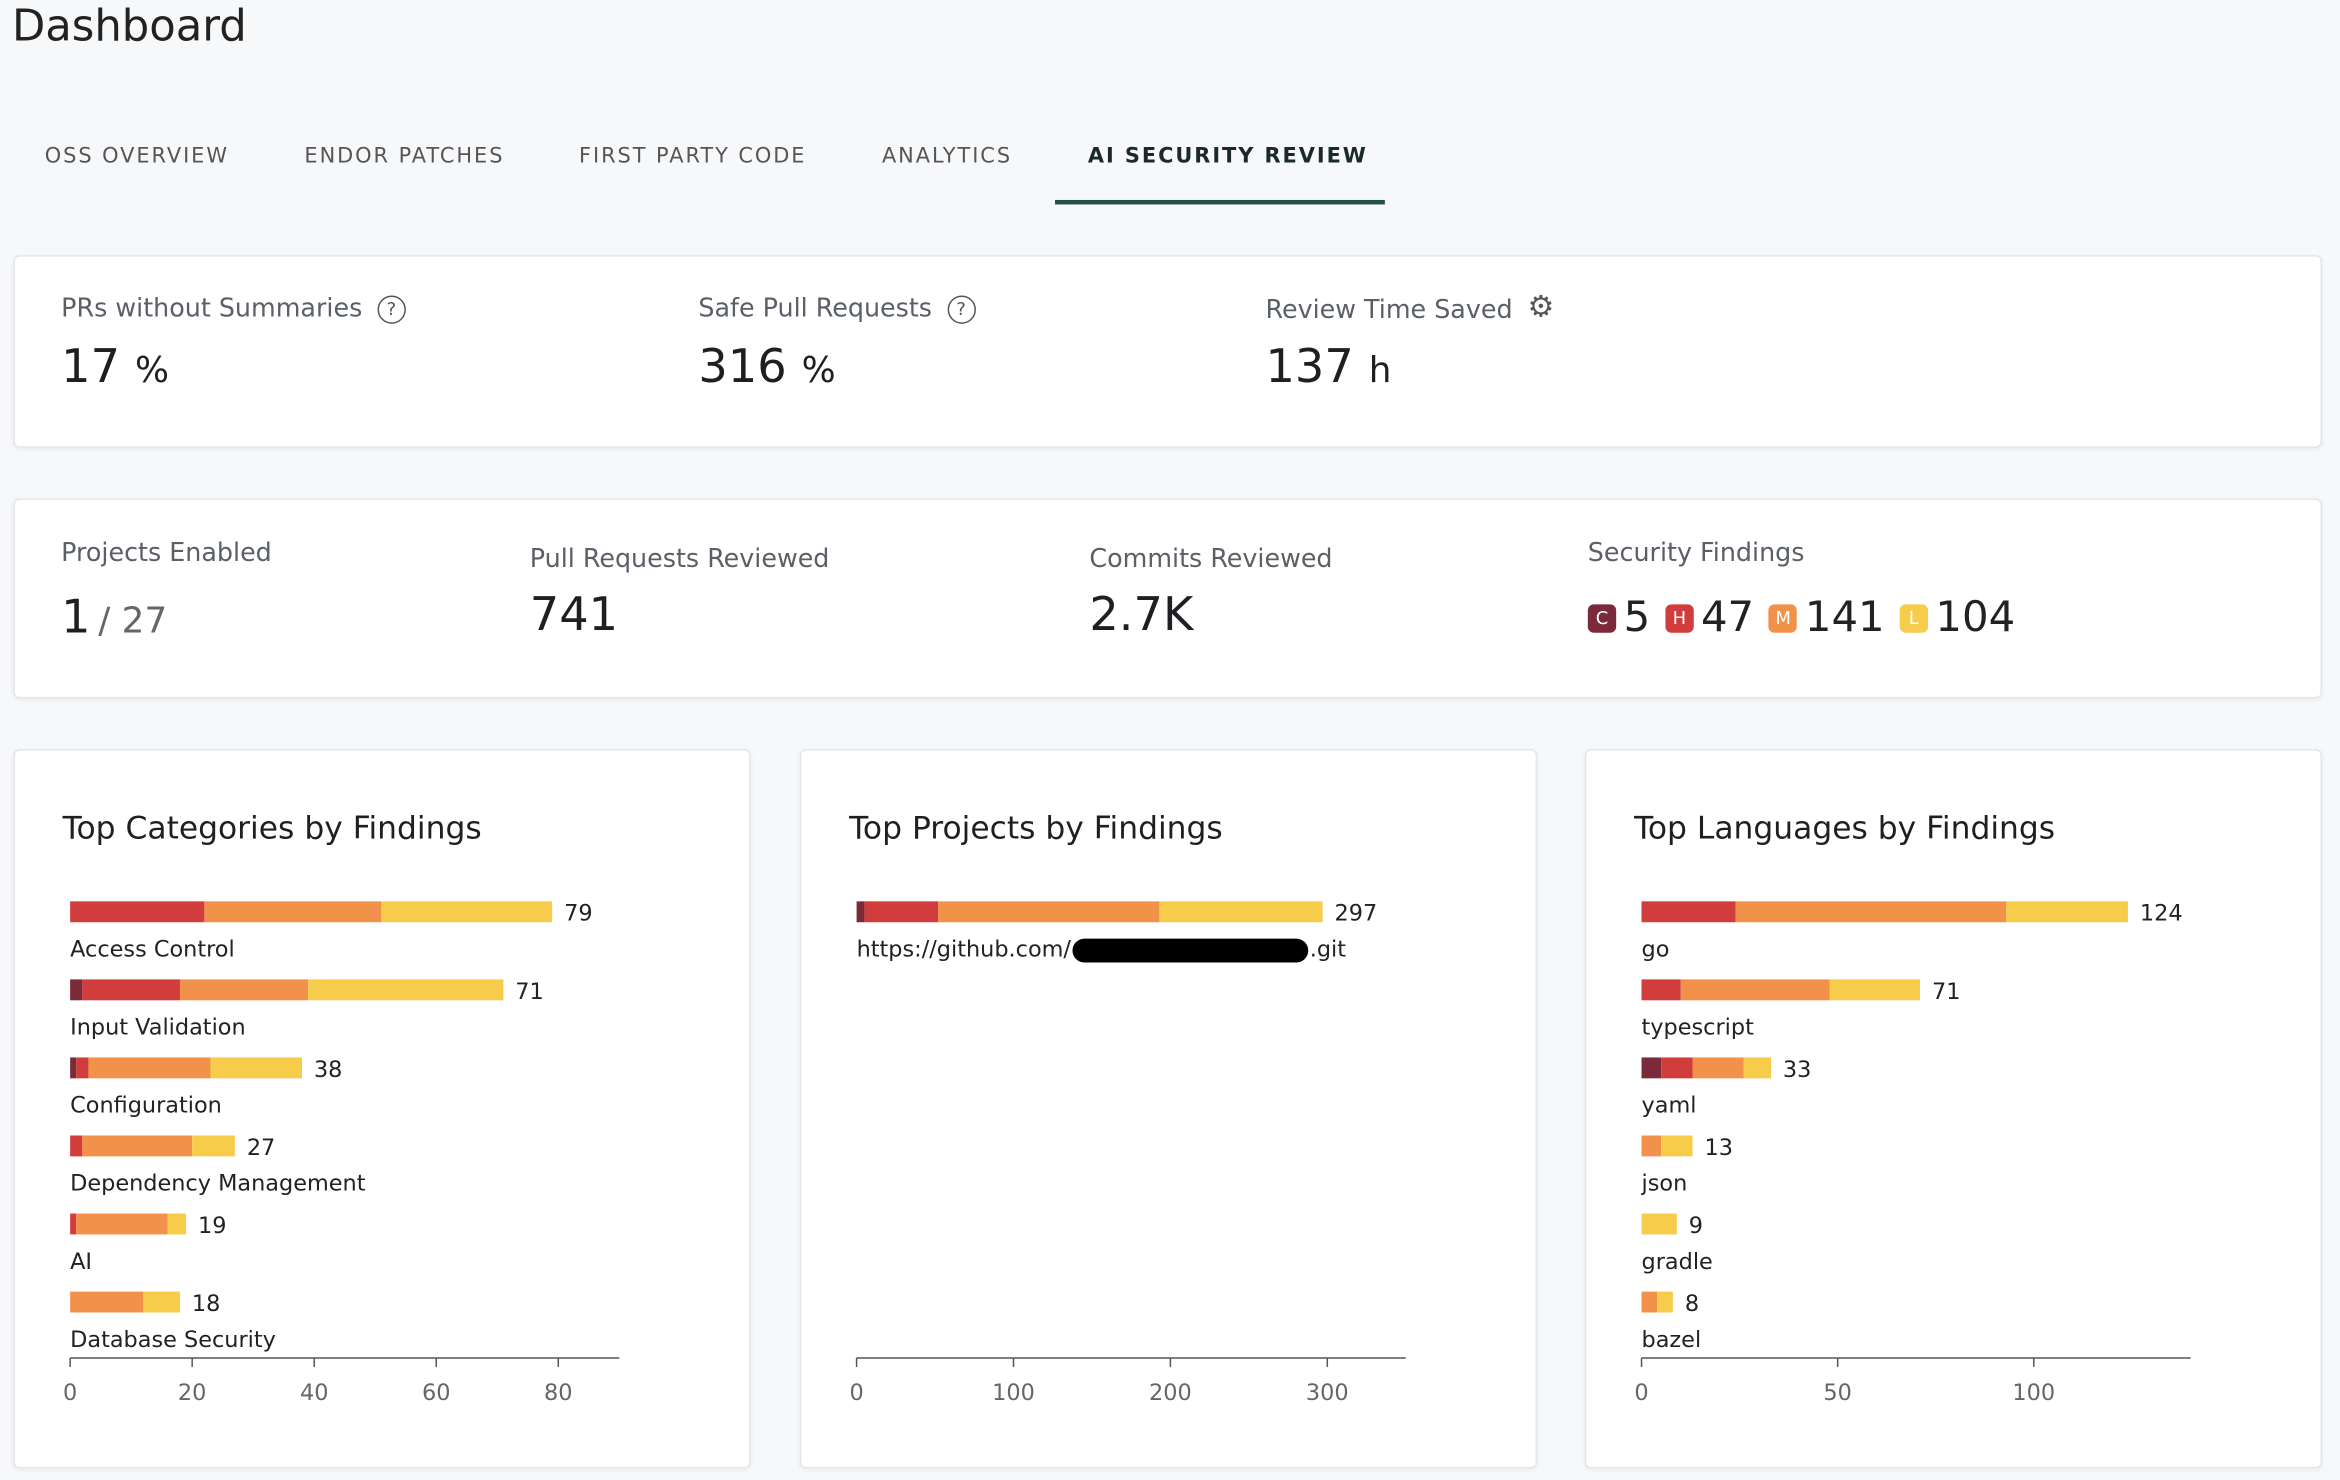  What do you see at coordinates (818, 370) in the screenshot?
I see `unit: %` at bounding box center [818, 370].